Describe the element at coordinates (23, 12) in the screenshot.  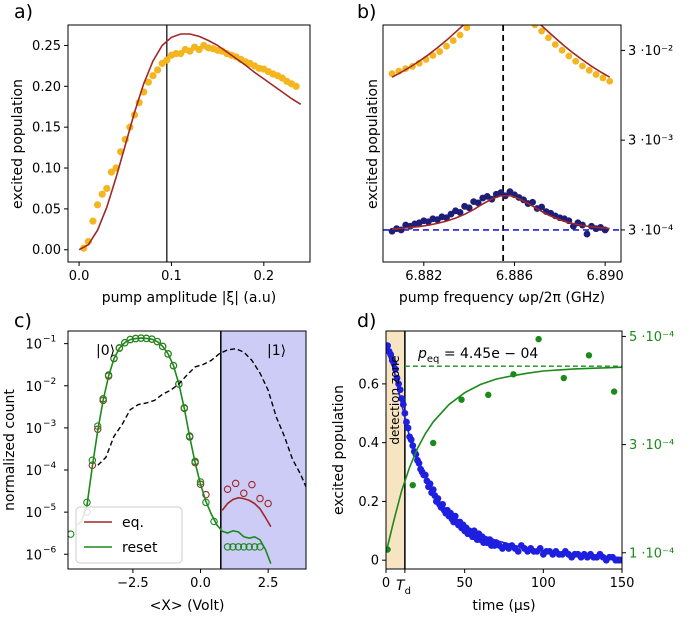
I see `panel-a-label: a)` at that location.